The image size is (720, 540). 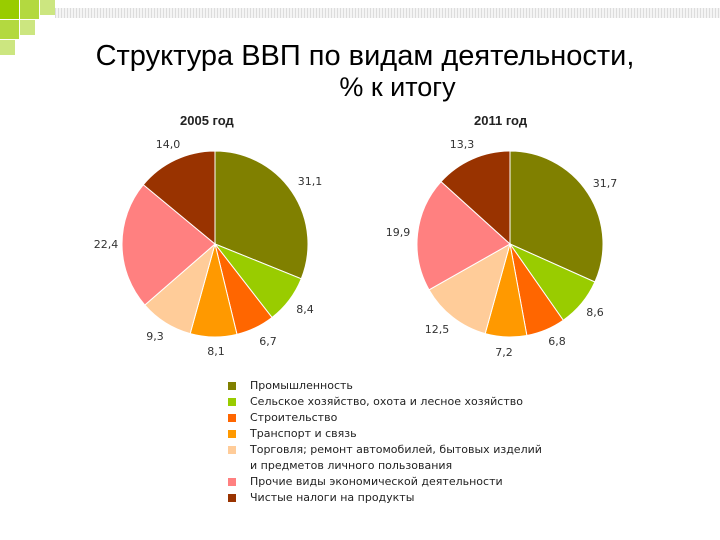 I want to click on data-label-0-5: 22,4, so click(x=106, y=244).